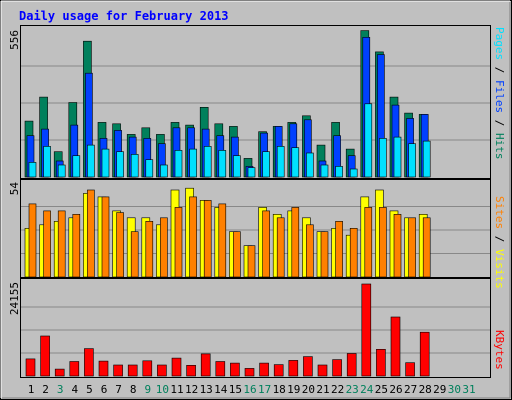  Describe the element at coordinates (499, 239) in the screenshot. I see `legend-sep-3: /` at that location.